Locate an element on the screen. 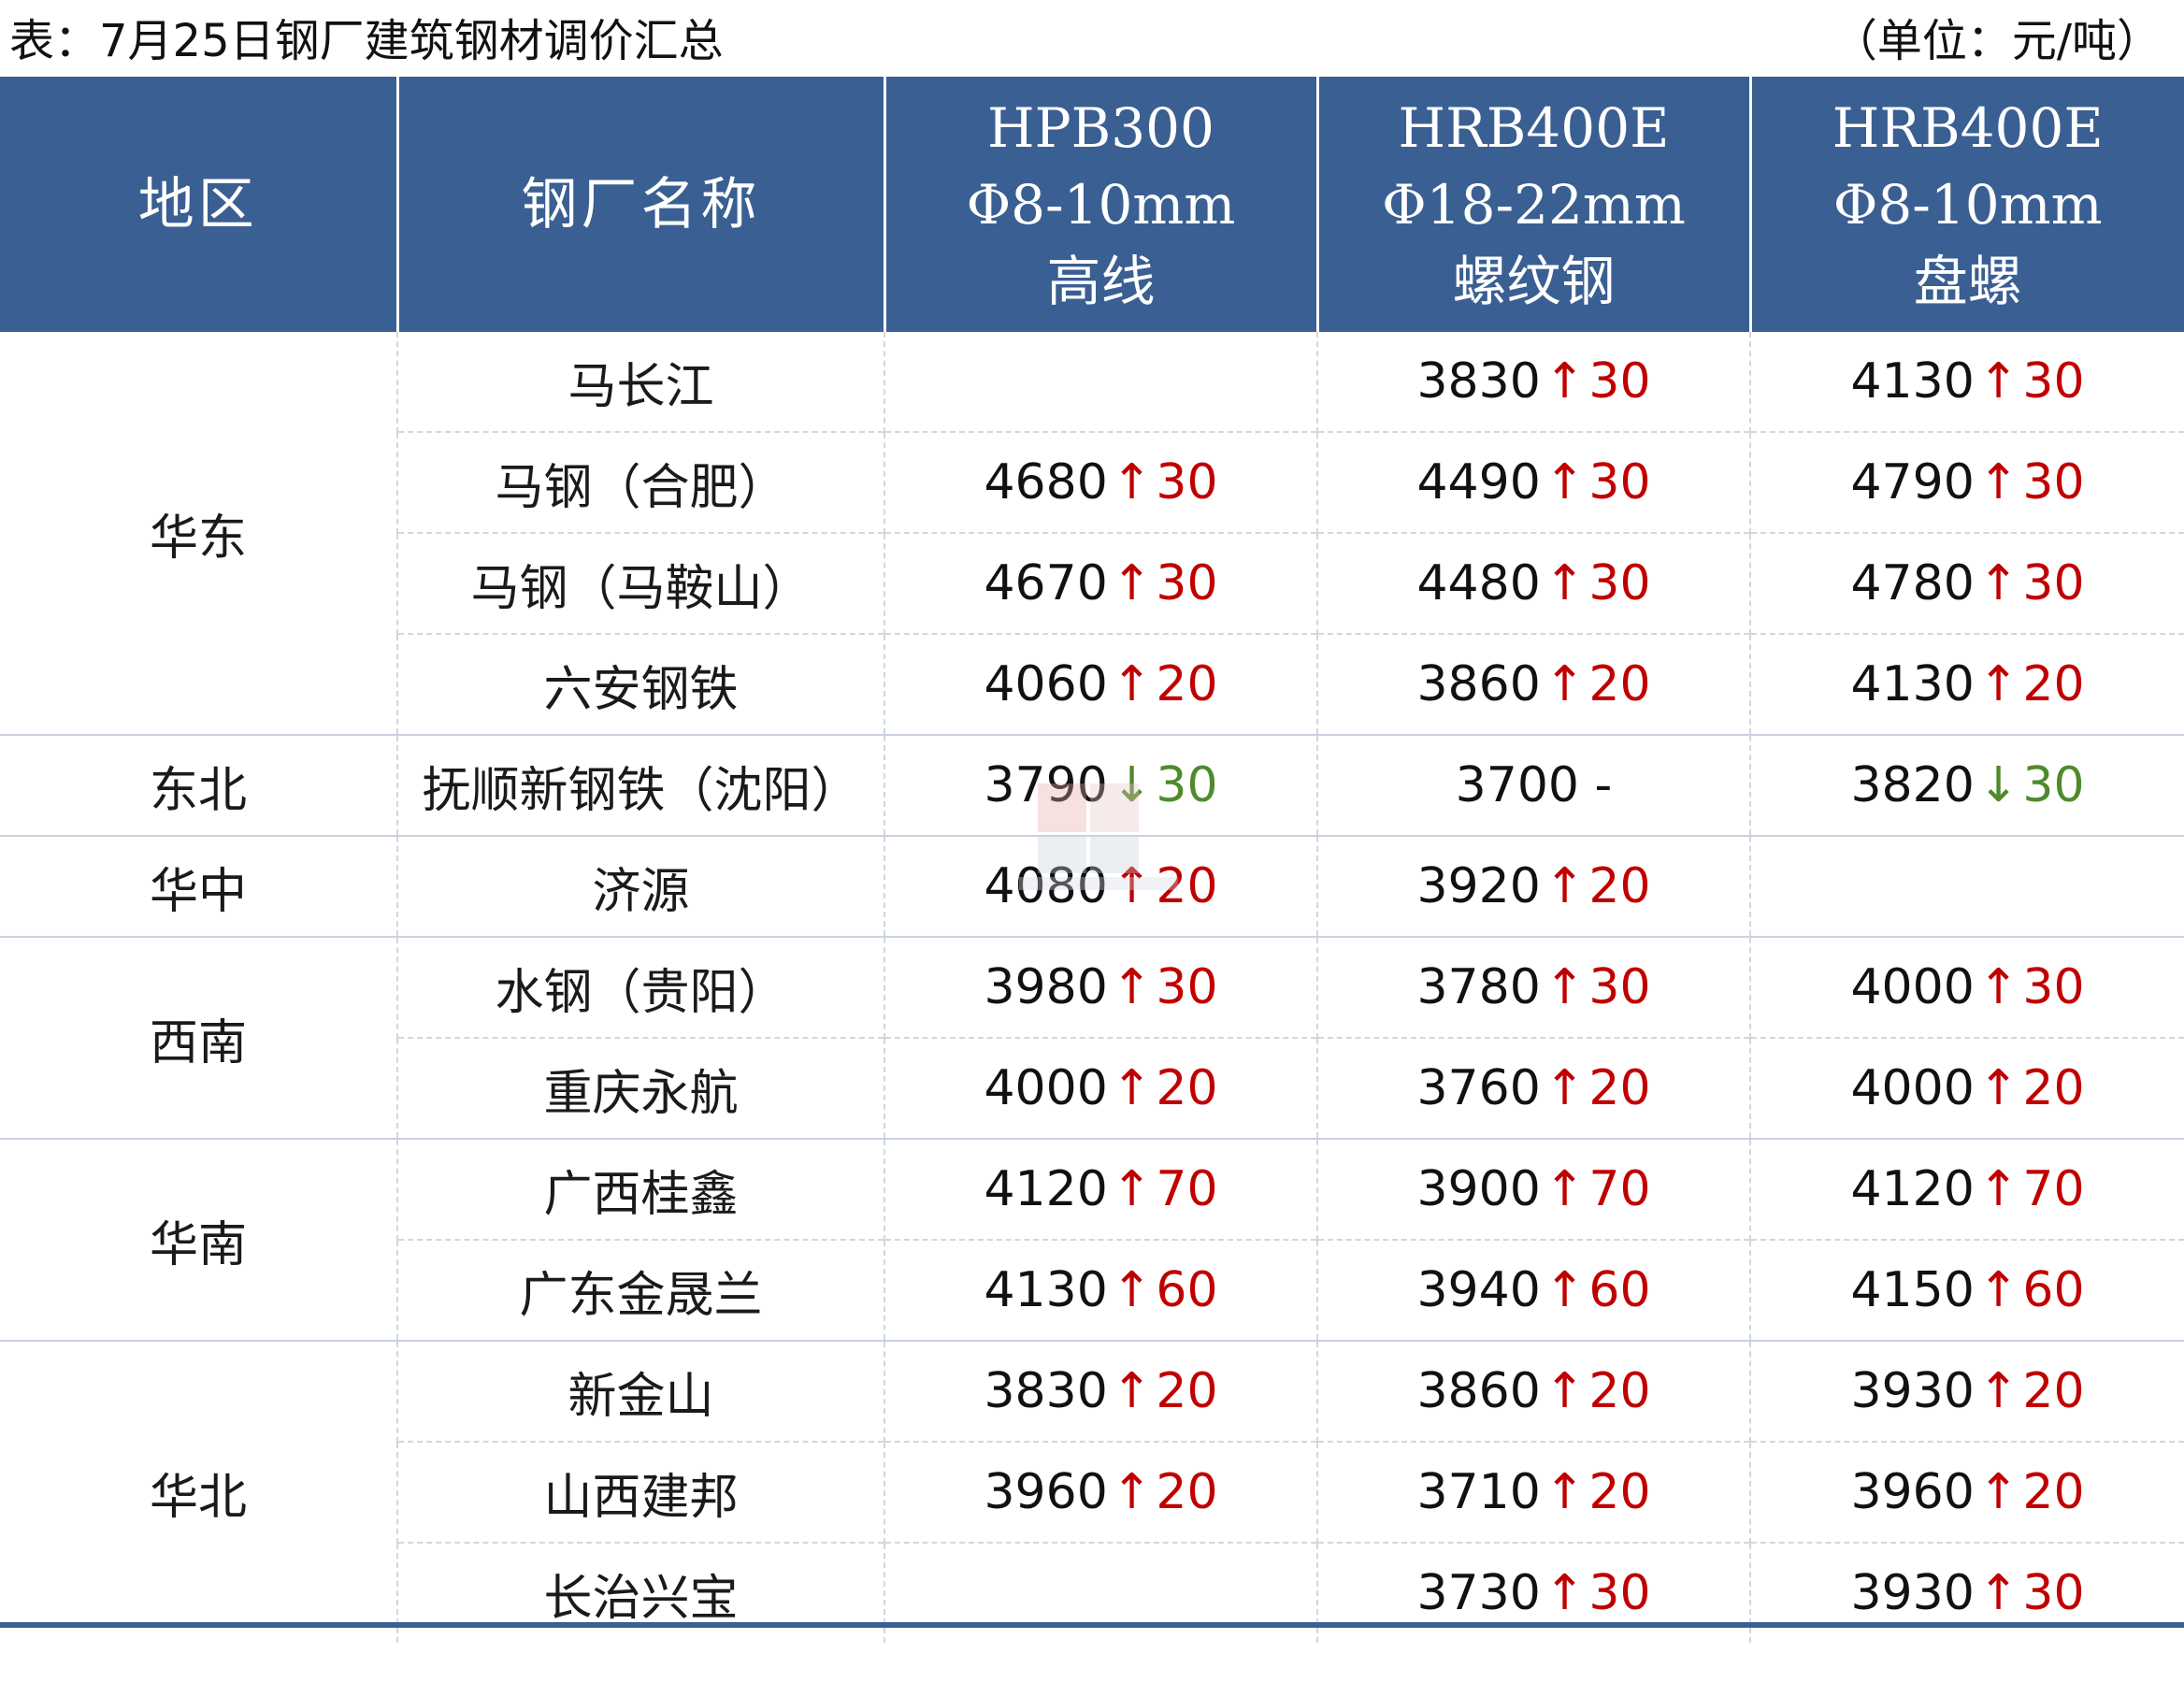 This screenshot has width=2184, height=1682. p1-price-cell: 4130↑60 is located at coordinates (1100, 1290).